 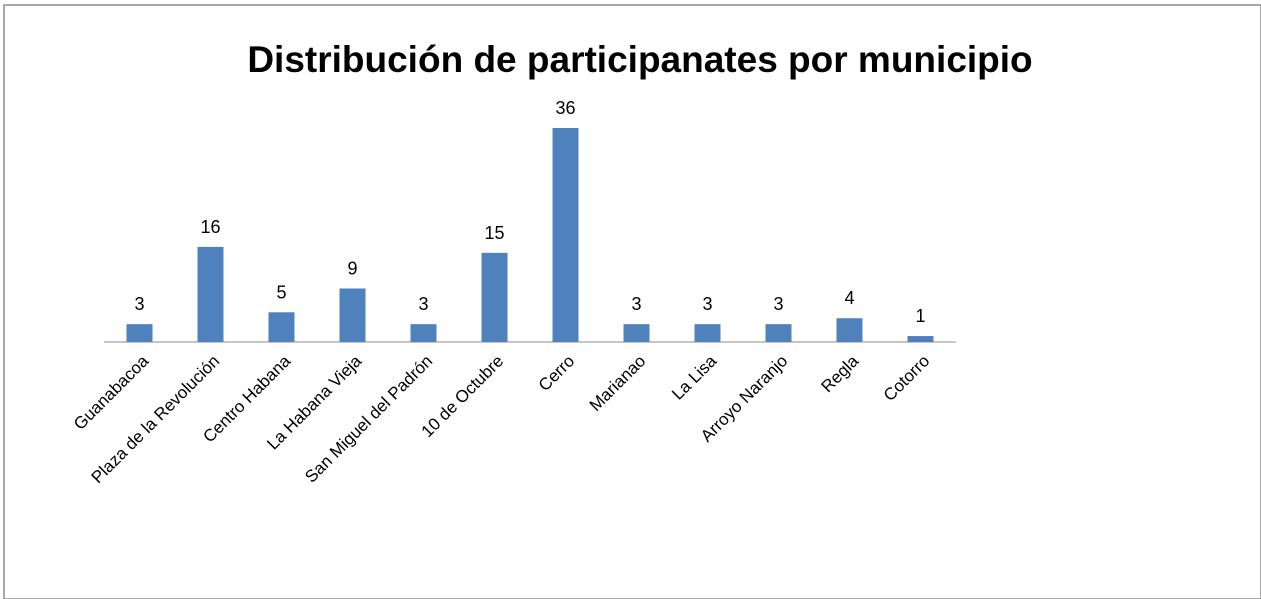 What do you see at coordinates (210, 227) in the screenshot?
I see `data-label: 16` at bounding box center [210, 227].